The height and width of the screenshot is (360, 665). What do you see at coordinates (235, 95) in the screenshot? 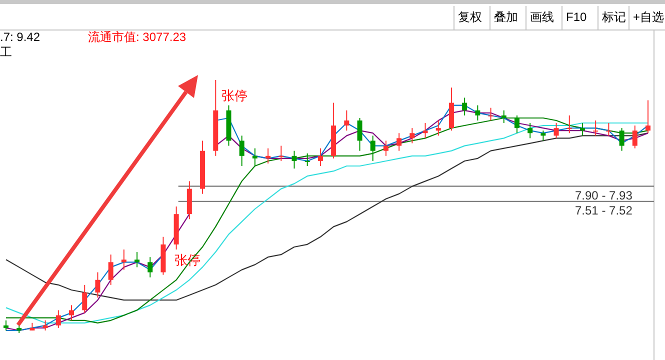
I see `annotation: 张停` at bounding box center [235, 95].